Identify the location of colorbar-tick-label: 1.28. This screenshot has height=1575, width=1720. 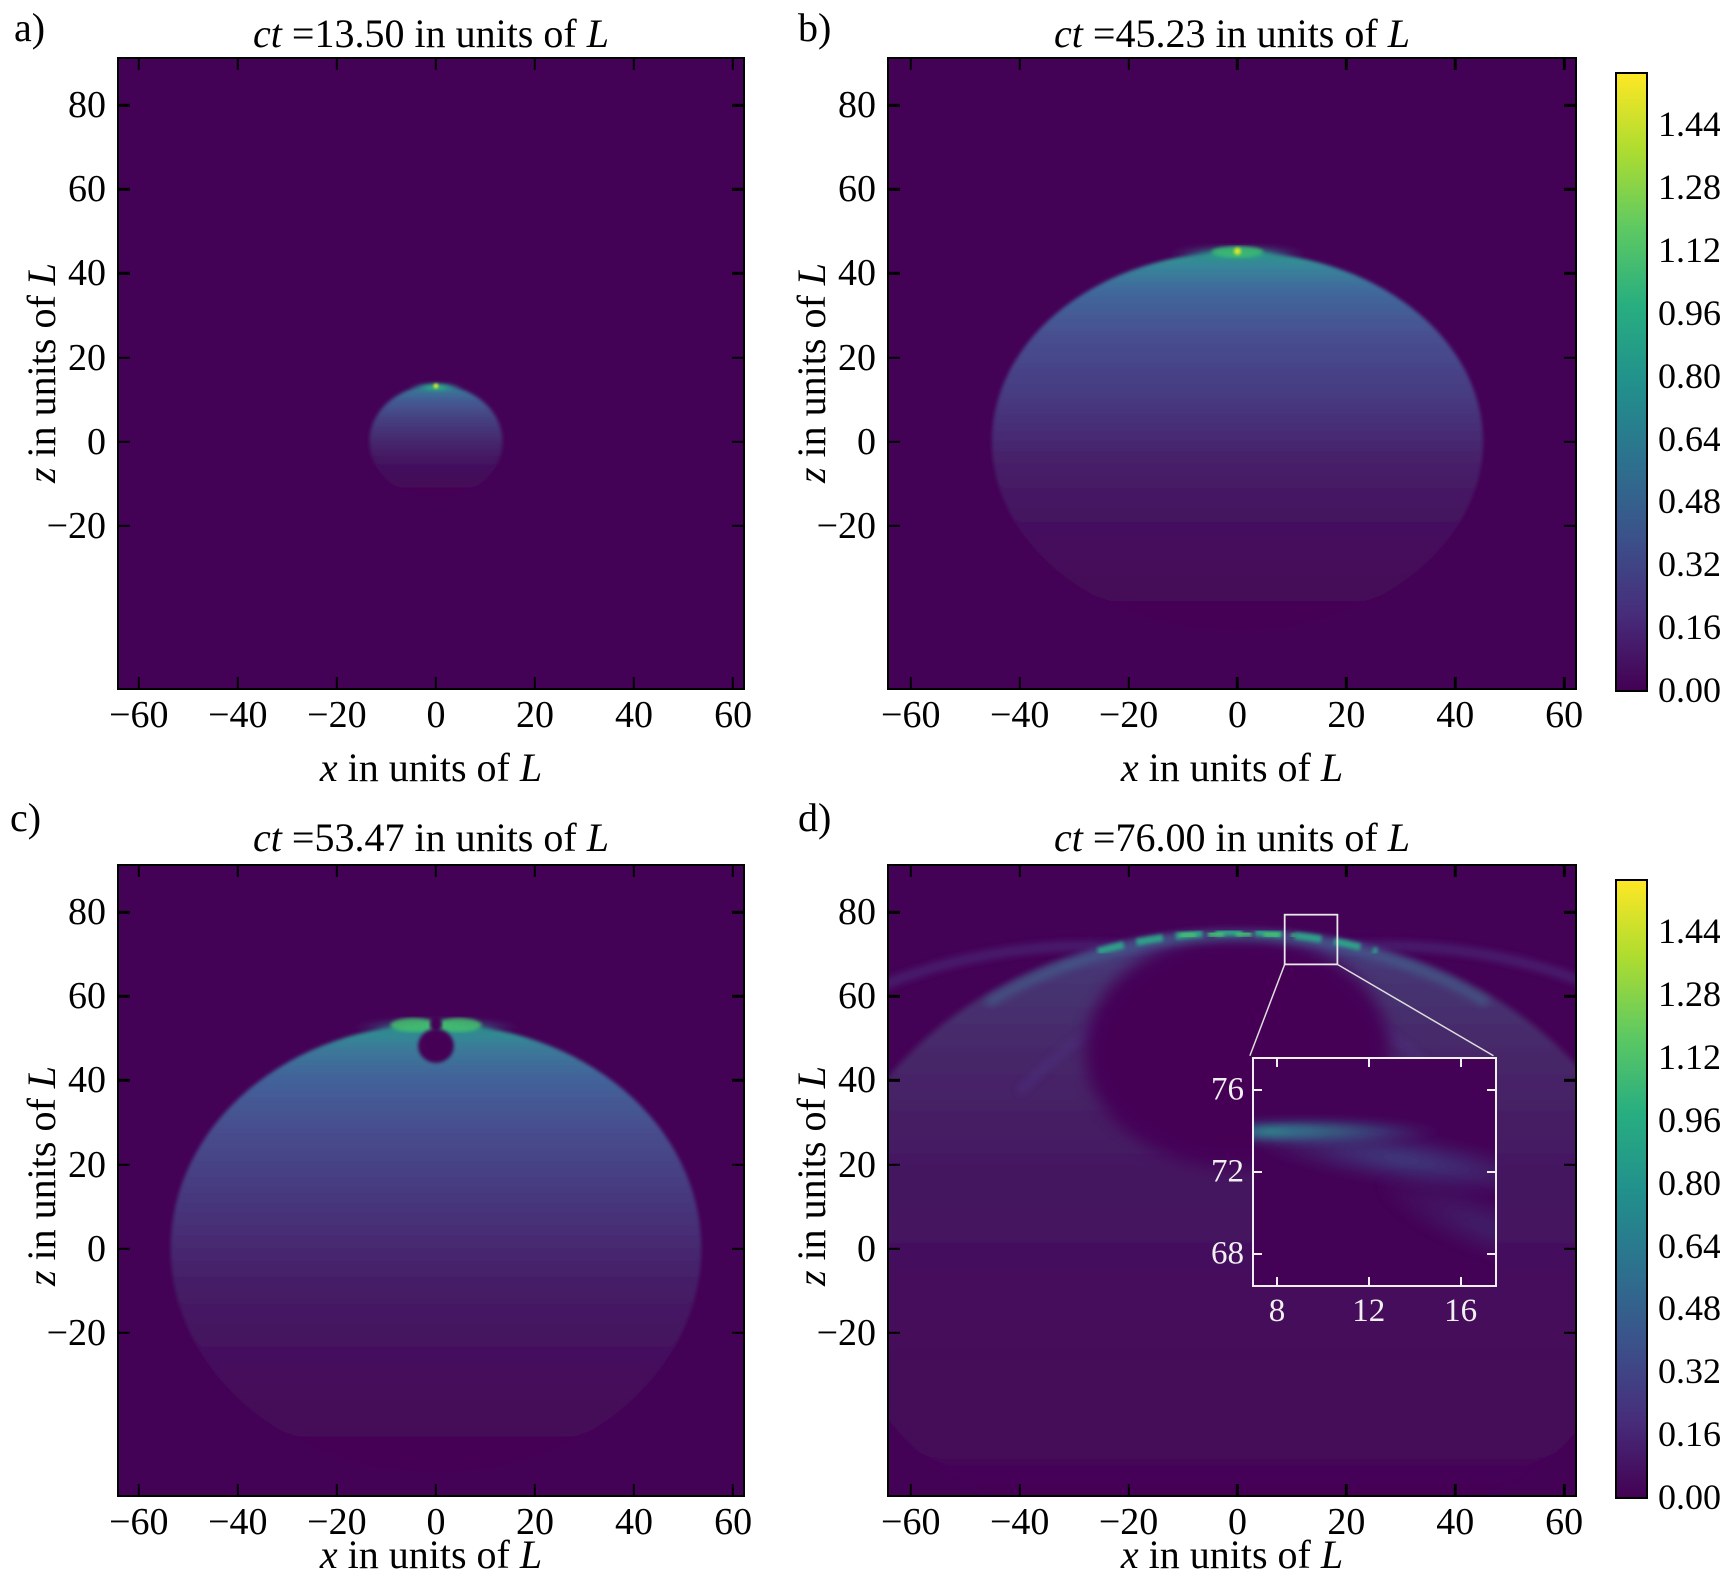
(1689, 994).